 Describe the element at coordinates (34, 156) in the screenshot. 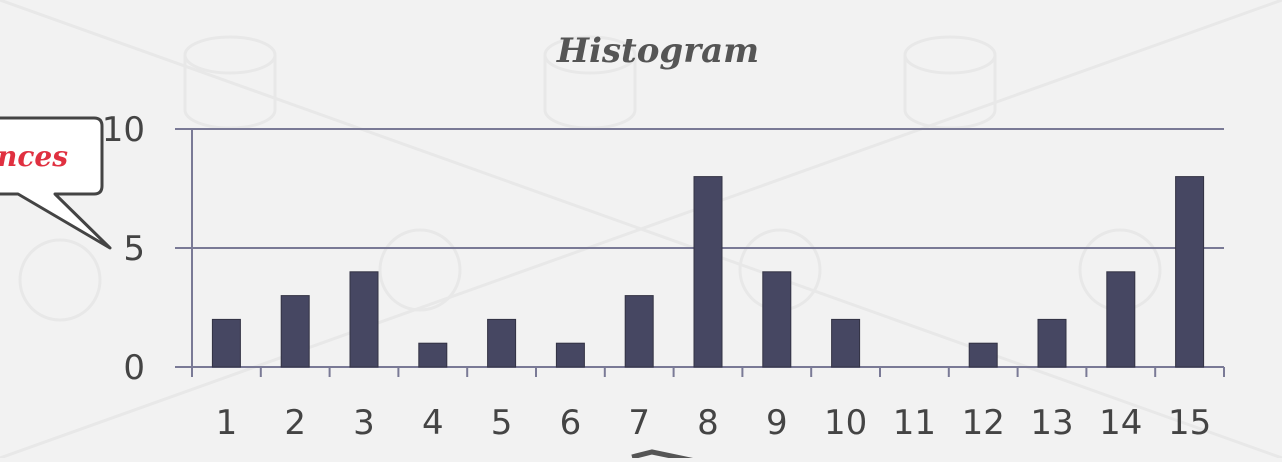

I see `callout-text: nces` at that location.